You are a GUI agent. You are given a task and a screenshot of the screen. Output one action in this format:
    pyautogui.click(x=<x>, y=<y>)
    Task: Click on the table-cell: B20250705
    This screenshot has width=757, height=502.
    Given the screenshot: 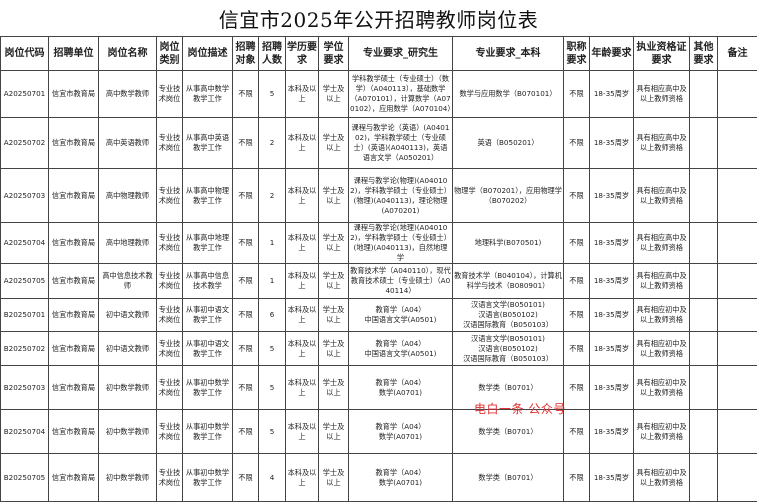 What is the action you would take?
    pyautogui.click(x=25, y=478)
    